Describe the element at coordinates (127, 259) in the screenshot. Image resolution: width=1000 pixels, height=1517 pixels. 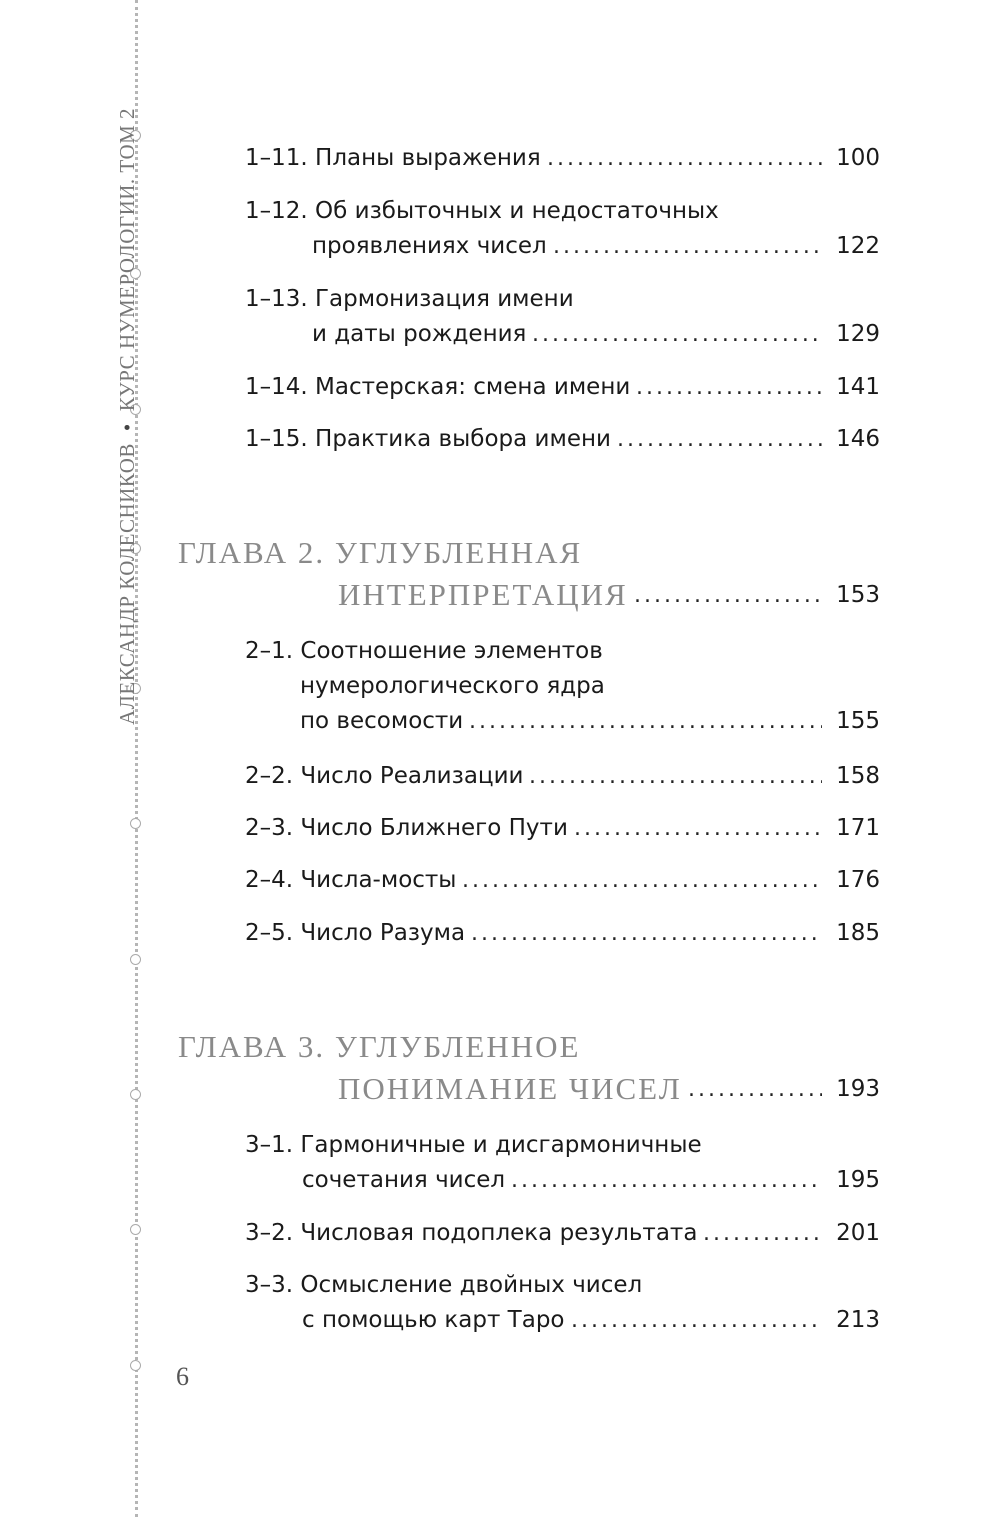
I see `running-head-title: КУРС НУМЕРОЛОГИИ. ТОМ 2` at that location.